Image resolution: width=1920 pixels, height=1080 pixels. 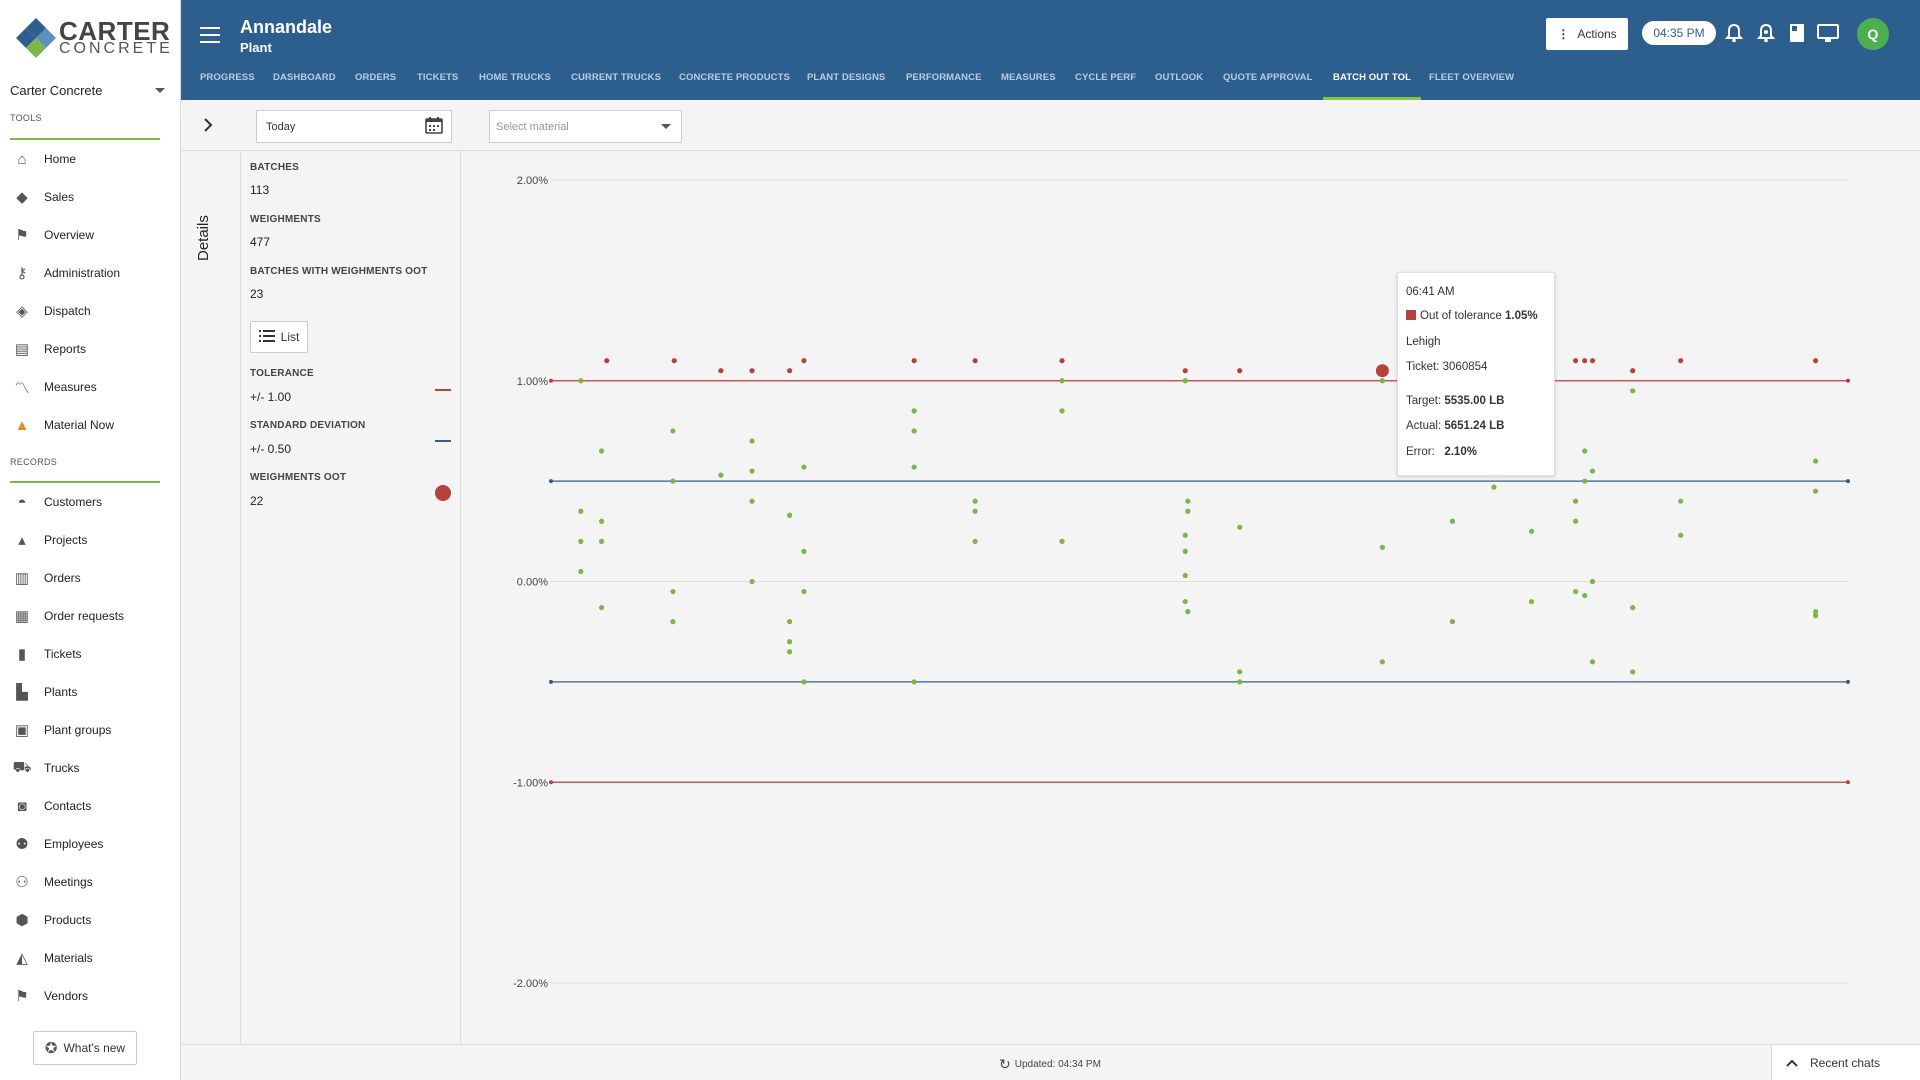 I want to click on tab-outlook: OUTLOOK, so click(x=1179, y=77).